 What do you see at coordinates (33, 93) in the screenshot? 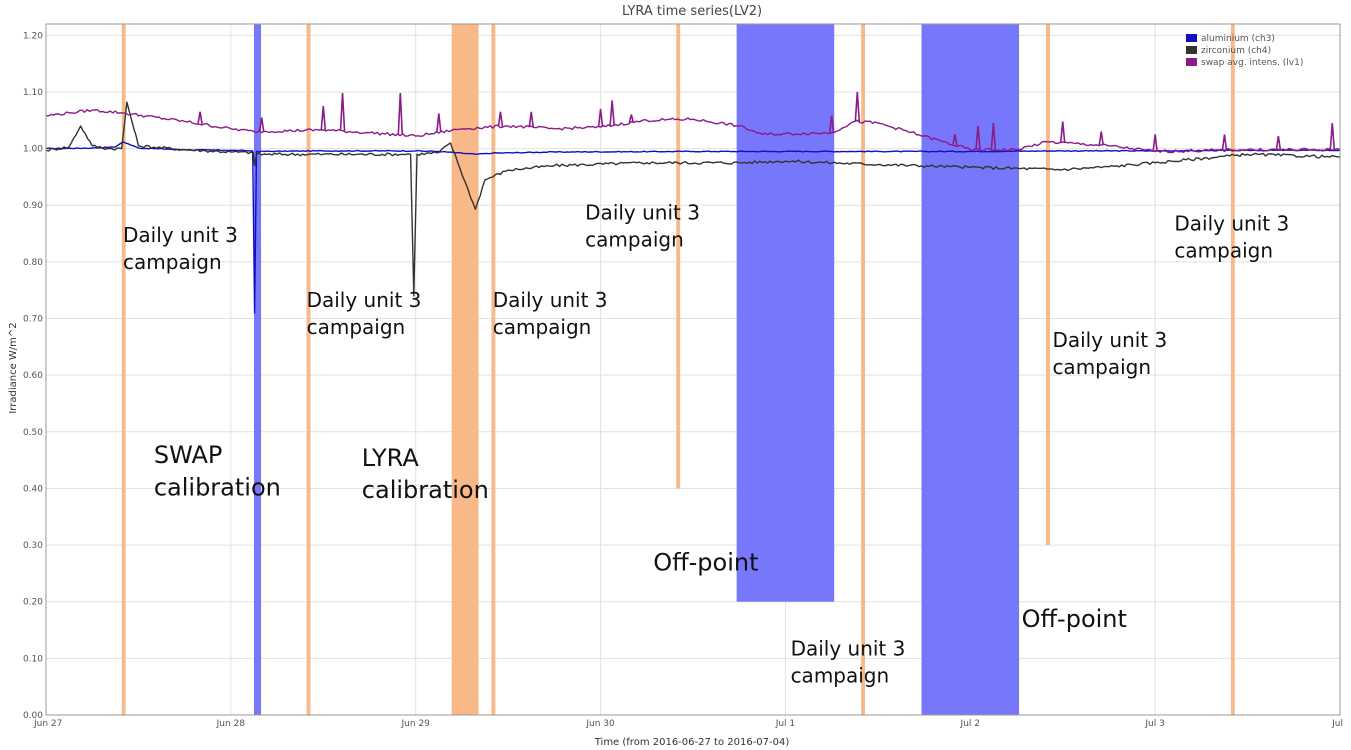
I see `y-tick-label: 1.10` at bounding box center [33, 93].